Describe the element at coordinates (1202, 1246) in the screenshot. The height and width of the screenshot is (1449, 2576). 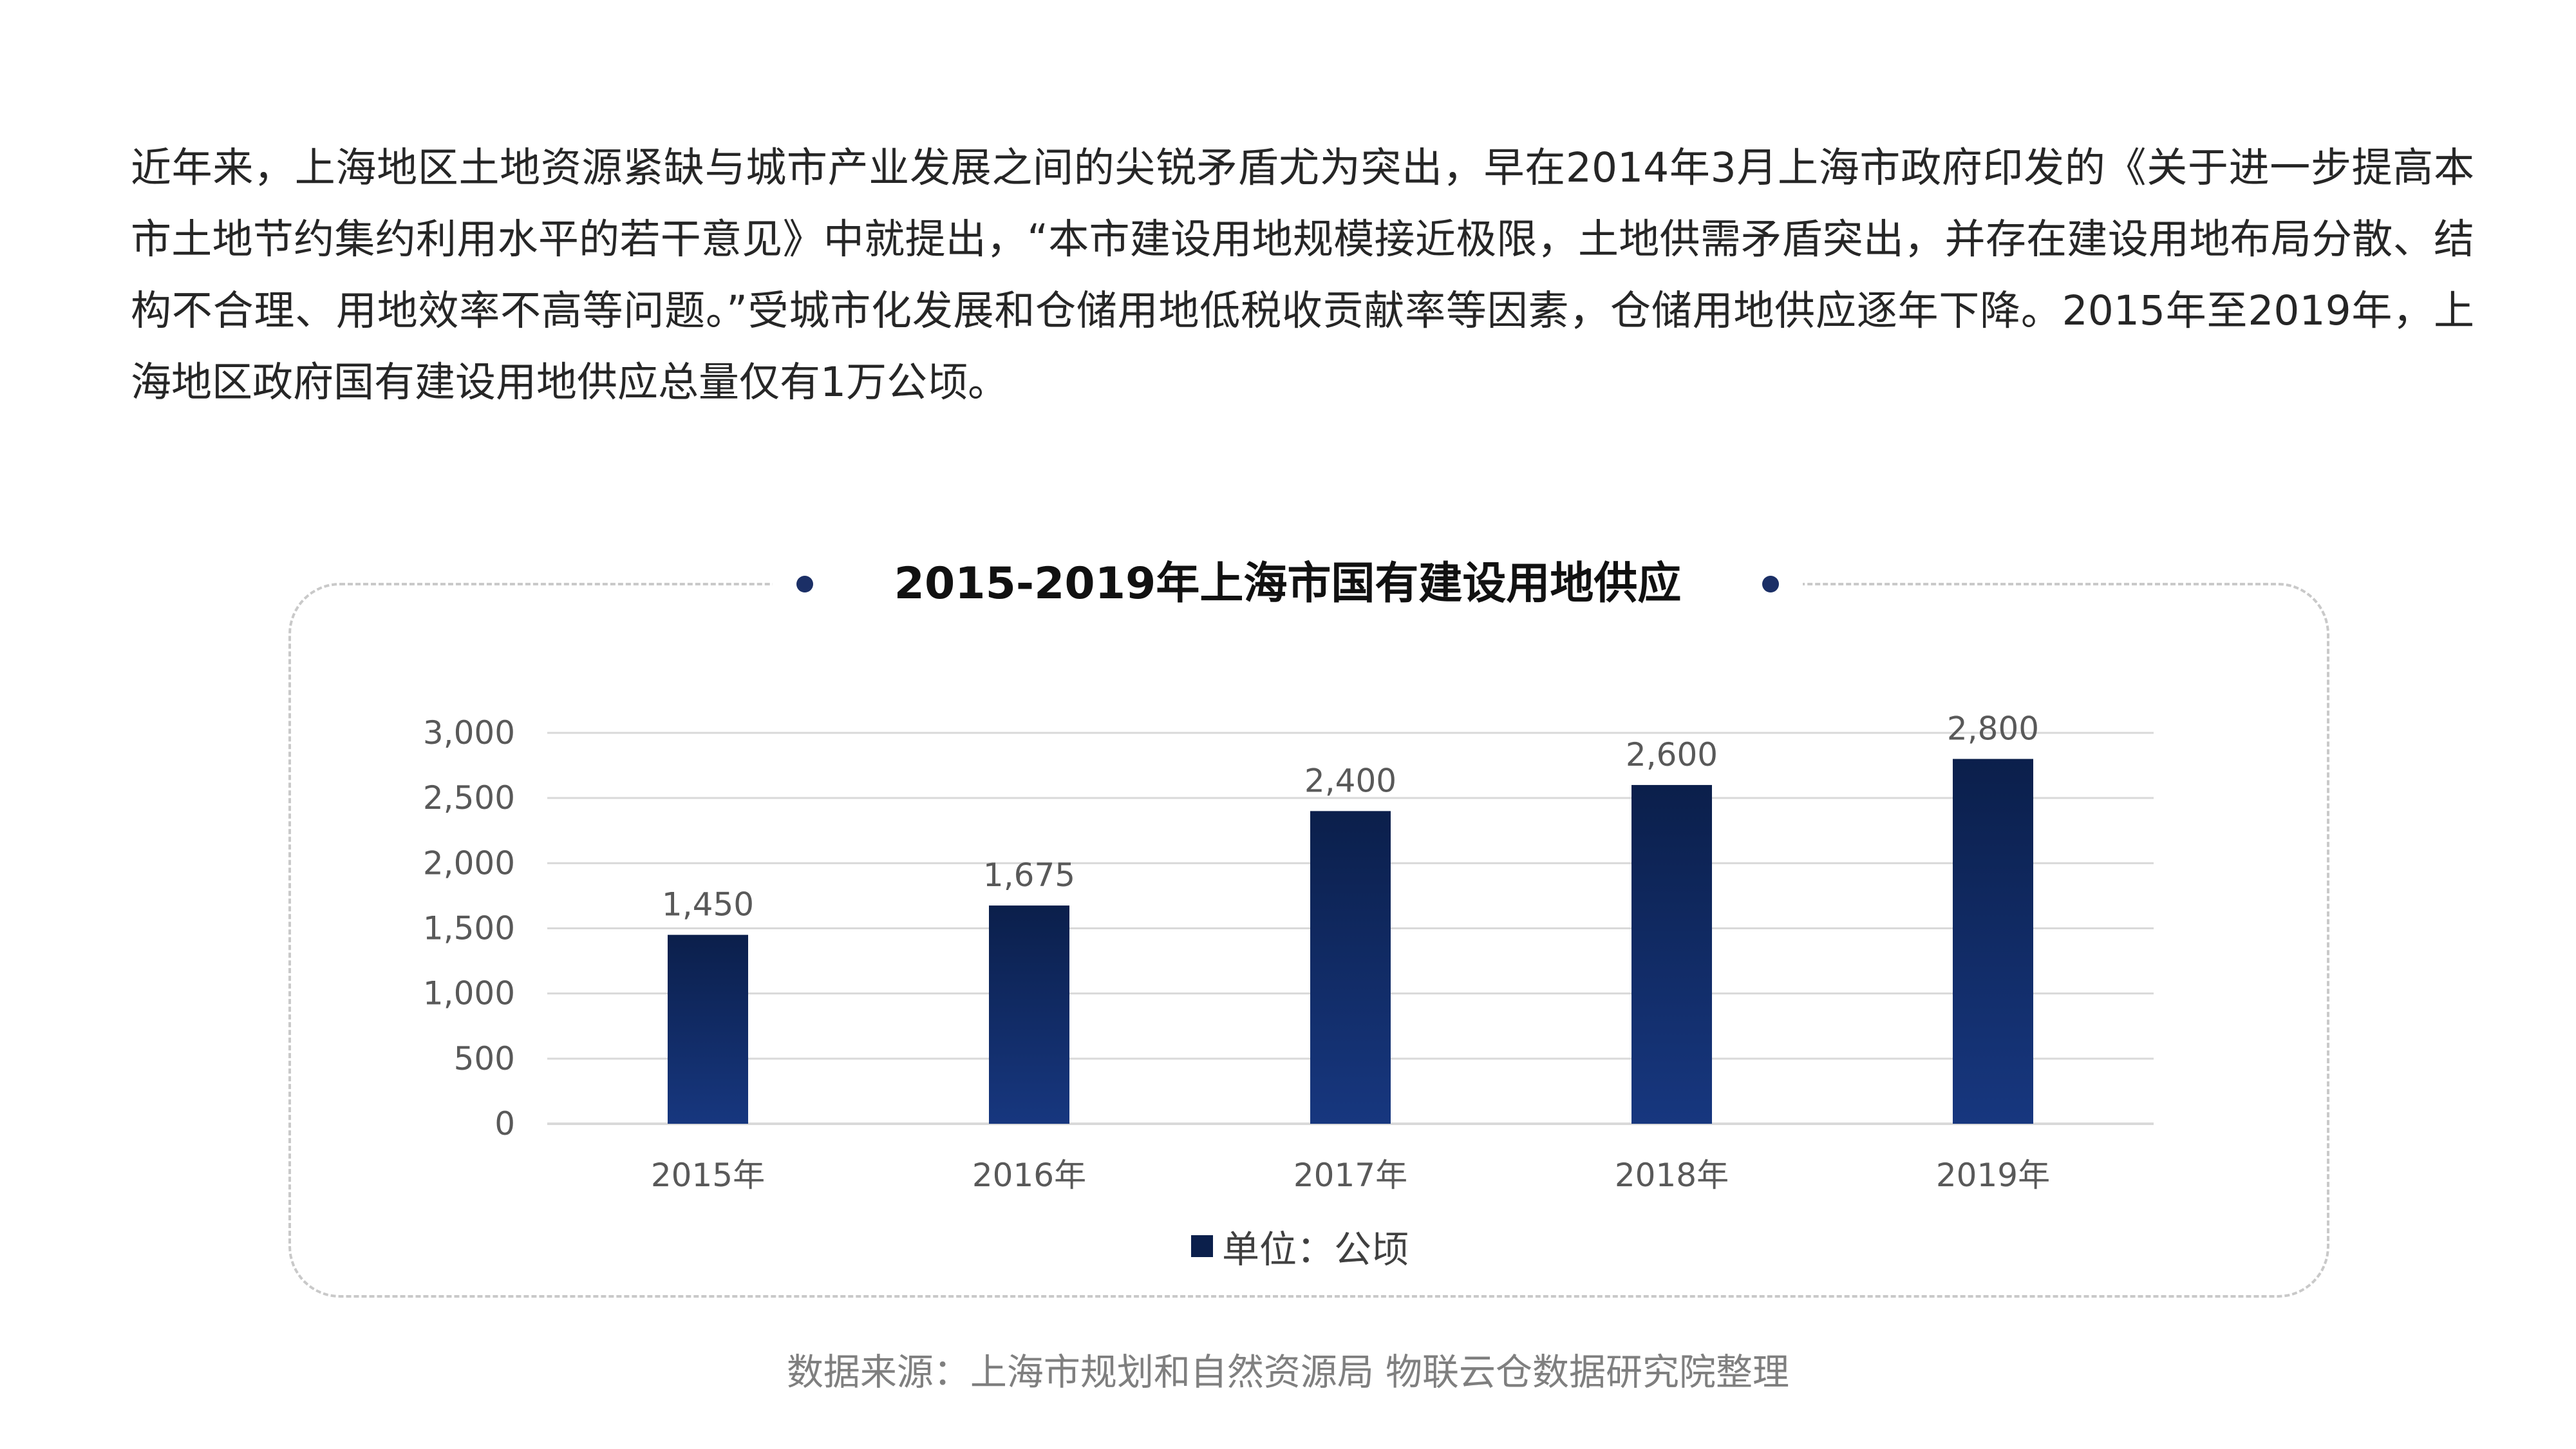
I see `legend-swatch` at that location.